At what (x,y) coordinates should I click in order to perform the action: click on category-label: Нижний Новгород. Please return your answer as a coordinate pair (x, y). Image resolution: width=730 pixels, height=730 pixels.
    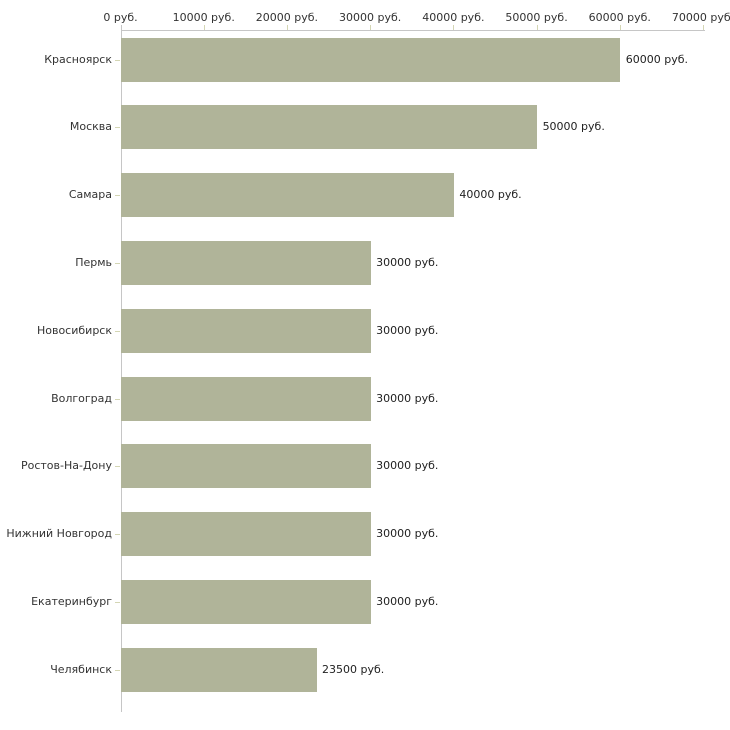
    Looking at the image, I should click on (59, 534).